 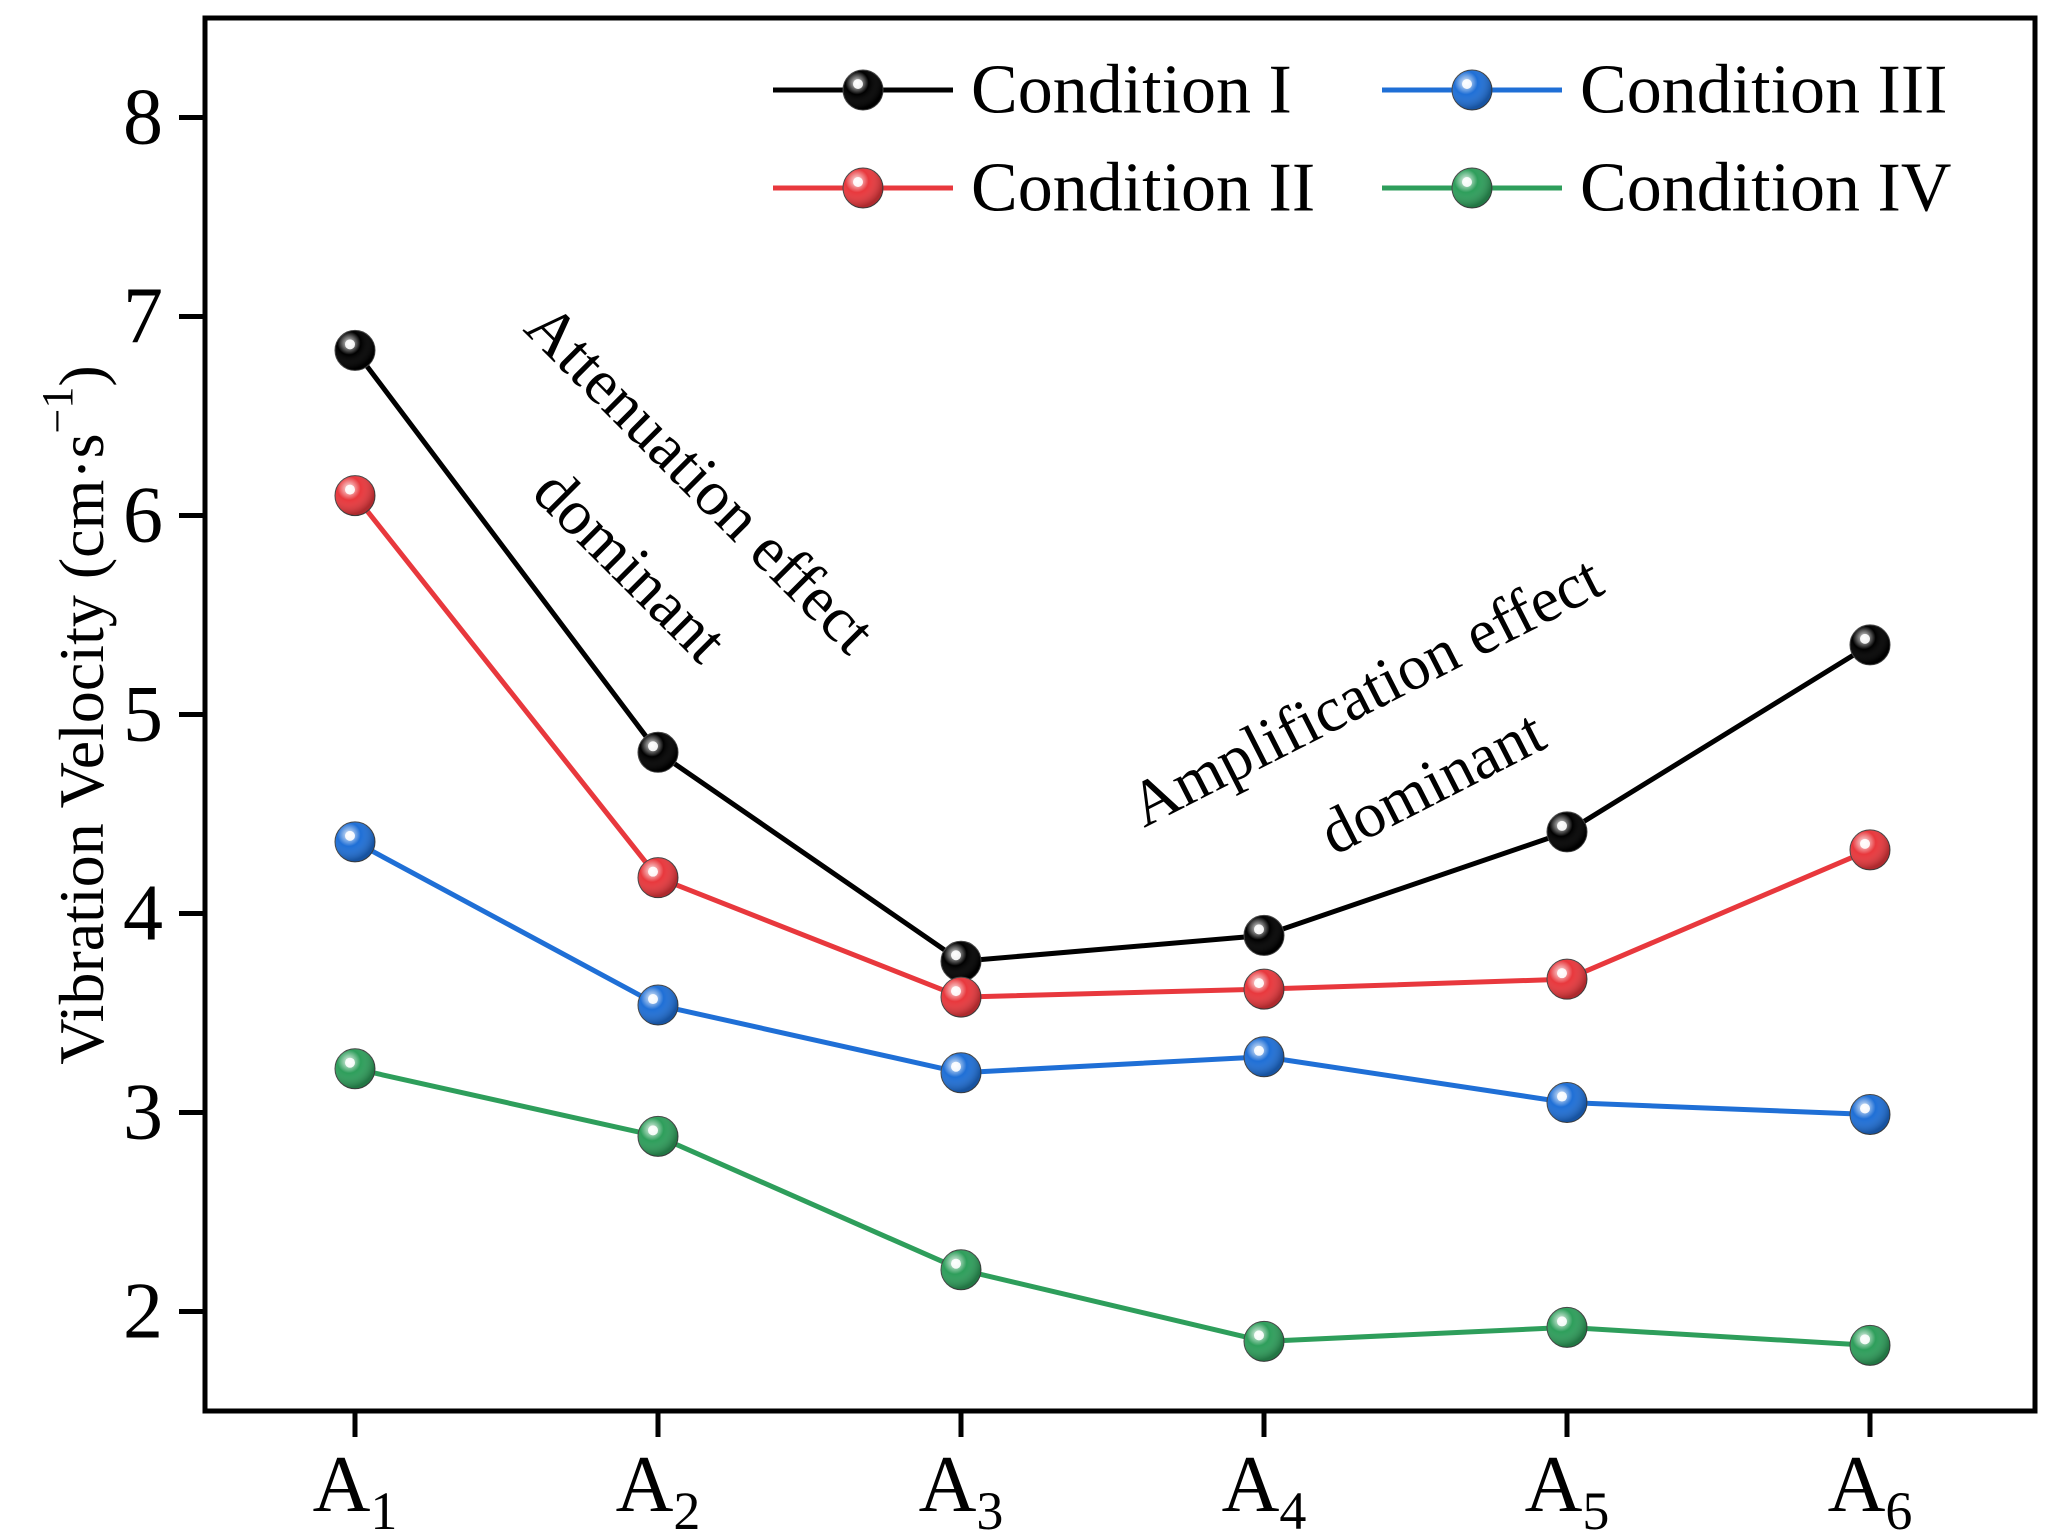 I want to click on legend-label: Condition III, so click(x=1763, y=90).